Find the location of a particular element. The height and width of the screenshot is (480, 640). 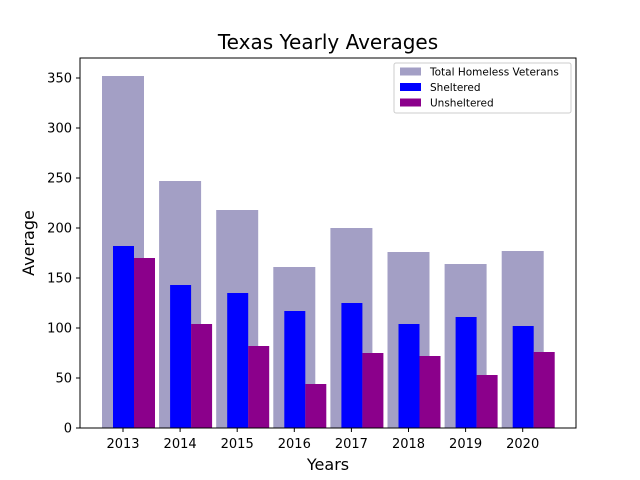

legend-box is located at coordinates (482, 88).